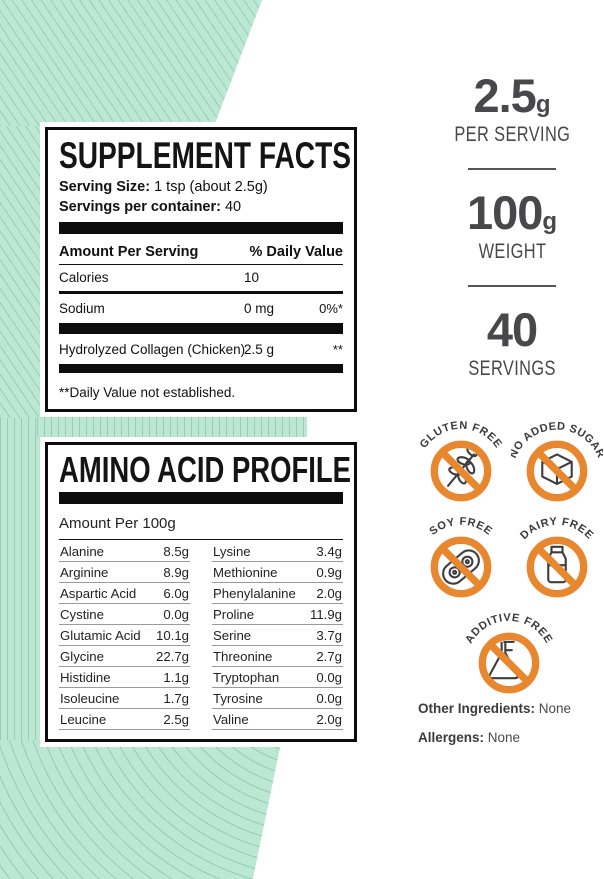 This screenshot has height=879, width=604. I want to click on footer-notes: Other Ingredients: None Allergens: None, so click(509, 730).